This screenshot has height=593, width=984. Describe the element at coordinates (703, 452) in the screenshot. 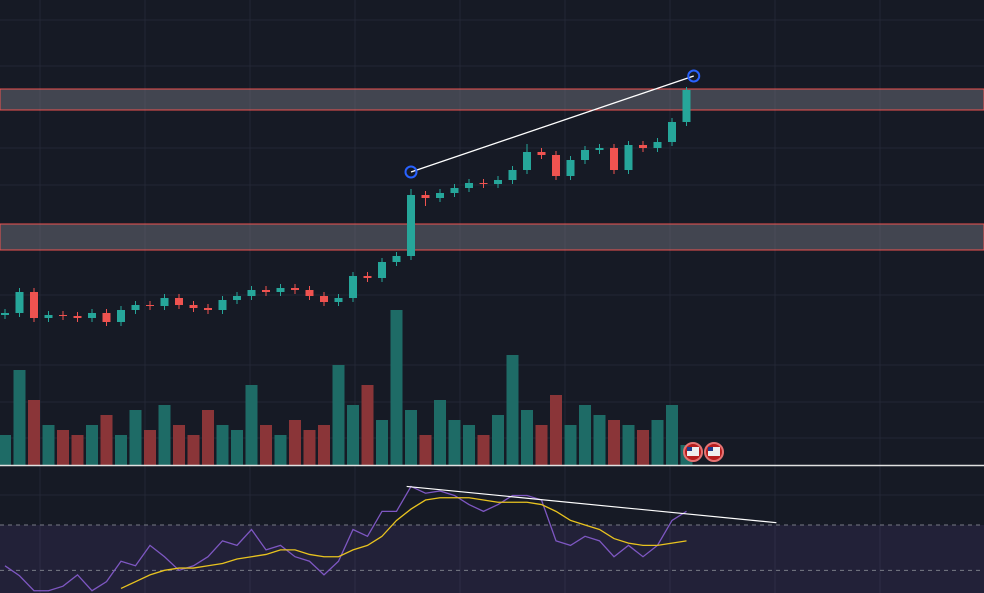

I see `event-flags` at that location.